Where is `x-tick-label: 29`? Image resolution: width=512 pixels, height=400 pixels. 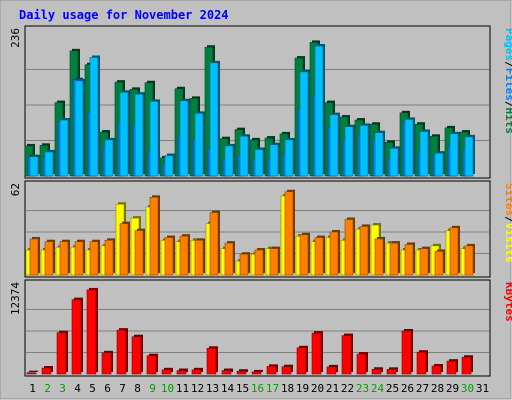 x-tick-label: 29 is located at coordinates (452, 388).